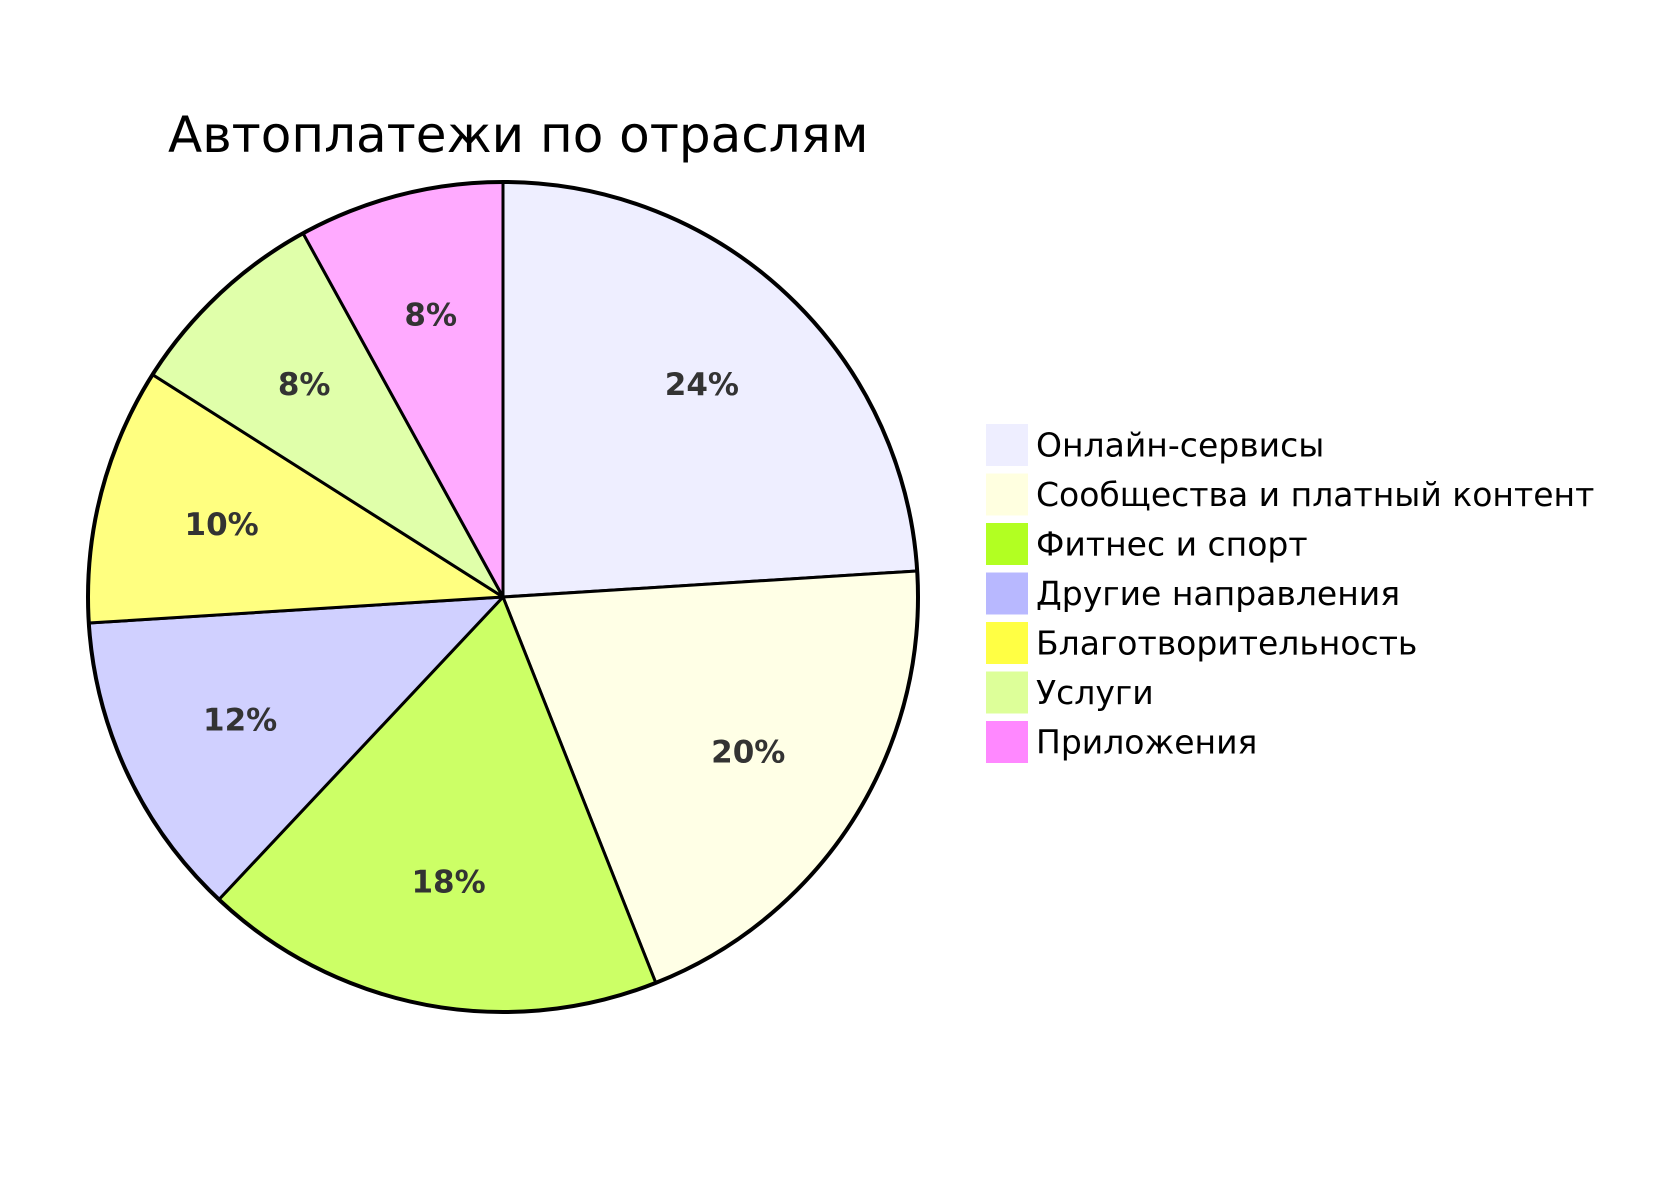 This screenshot has width=1680, height=1183. What do you see at coordinates (448, 882) in the screenshot?
I see `pie-slice-3-value-label: 18%` at bounding box center [448, 882].